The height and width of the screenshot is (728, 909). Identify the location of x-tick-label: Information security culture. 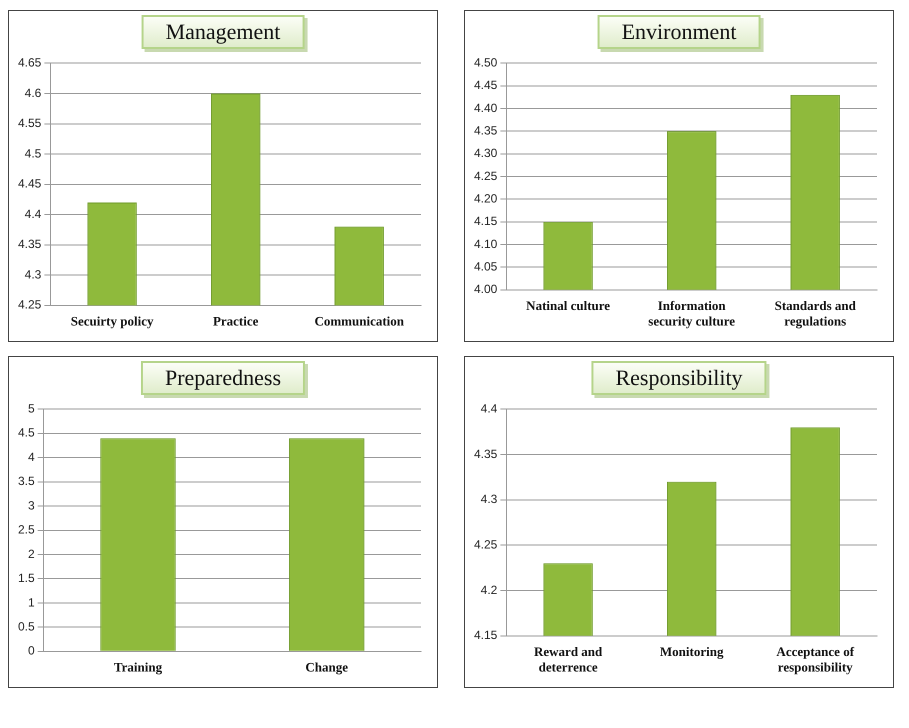
(692, 313).